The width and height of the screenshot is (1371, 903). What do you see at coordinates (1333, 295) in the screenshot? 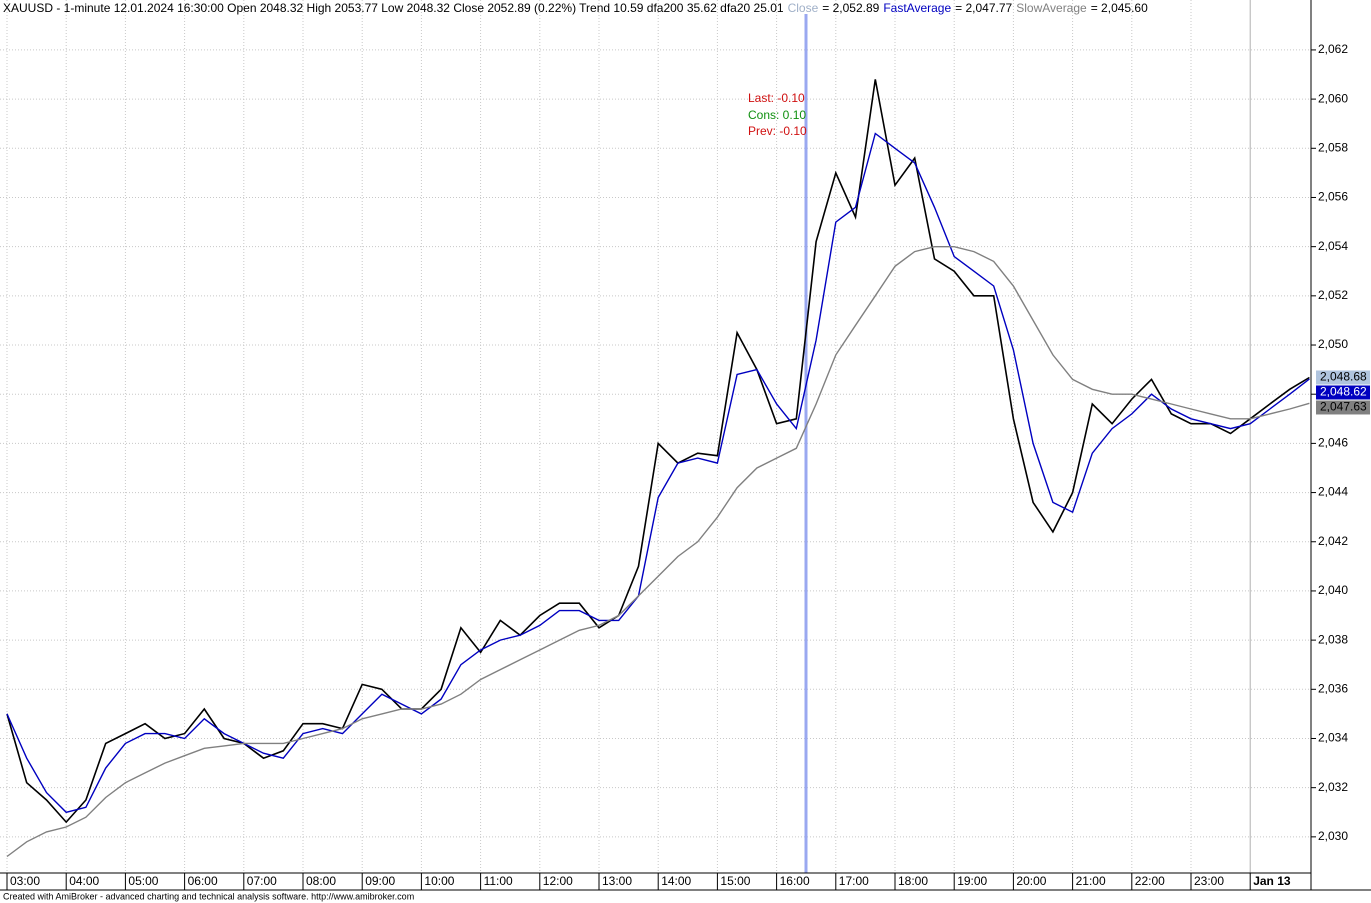
I see `y-tick-label: 2,052` at bounding box center [1333, 295].